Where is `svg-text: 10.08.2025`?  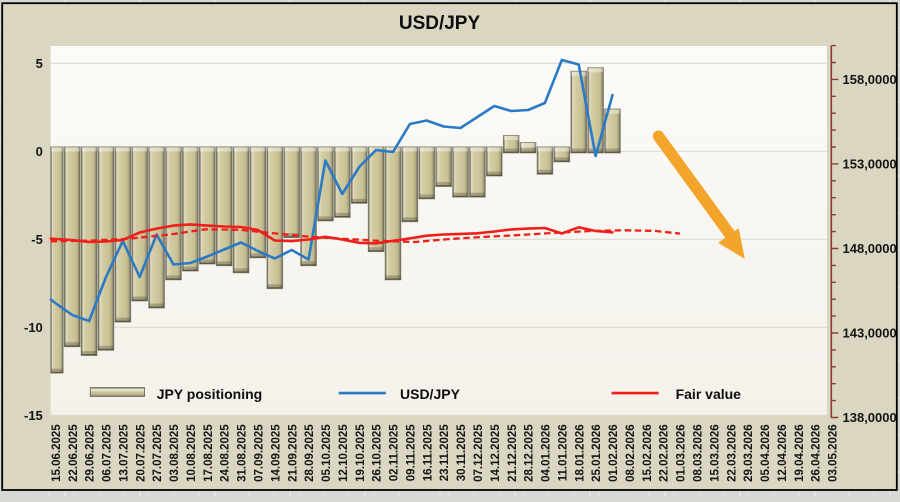 svg-text: 10.08.2025 is located at coordinates (192, 453).